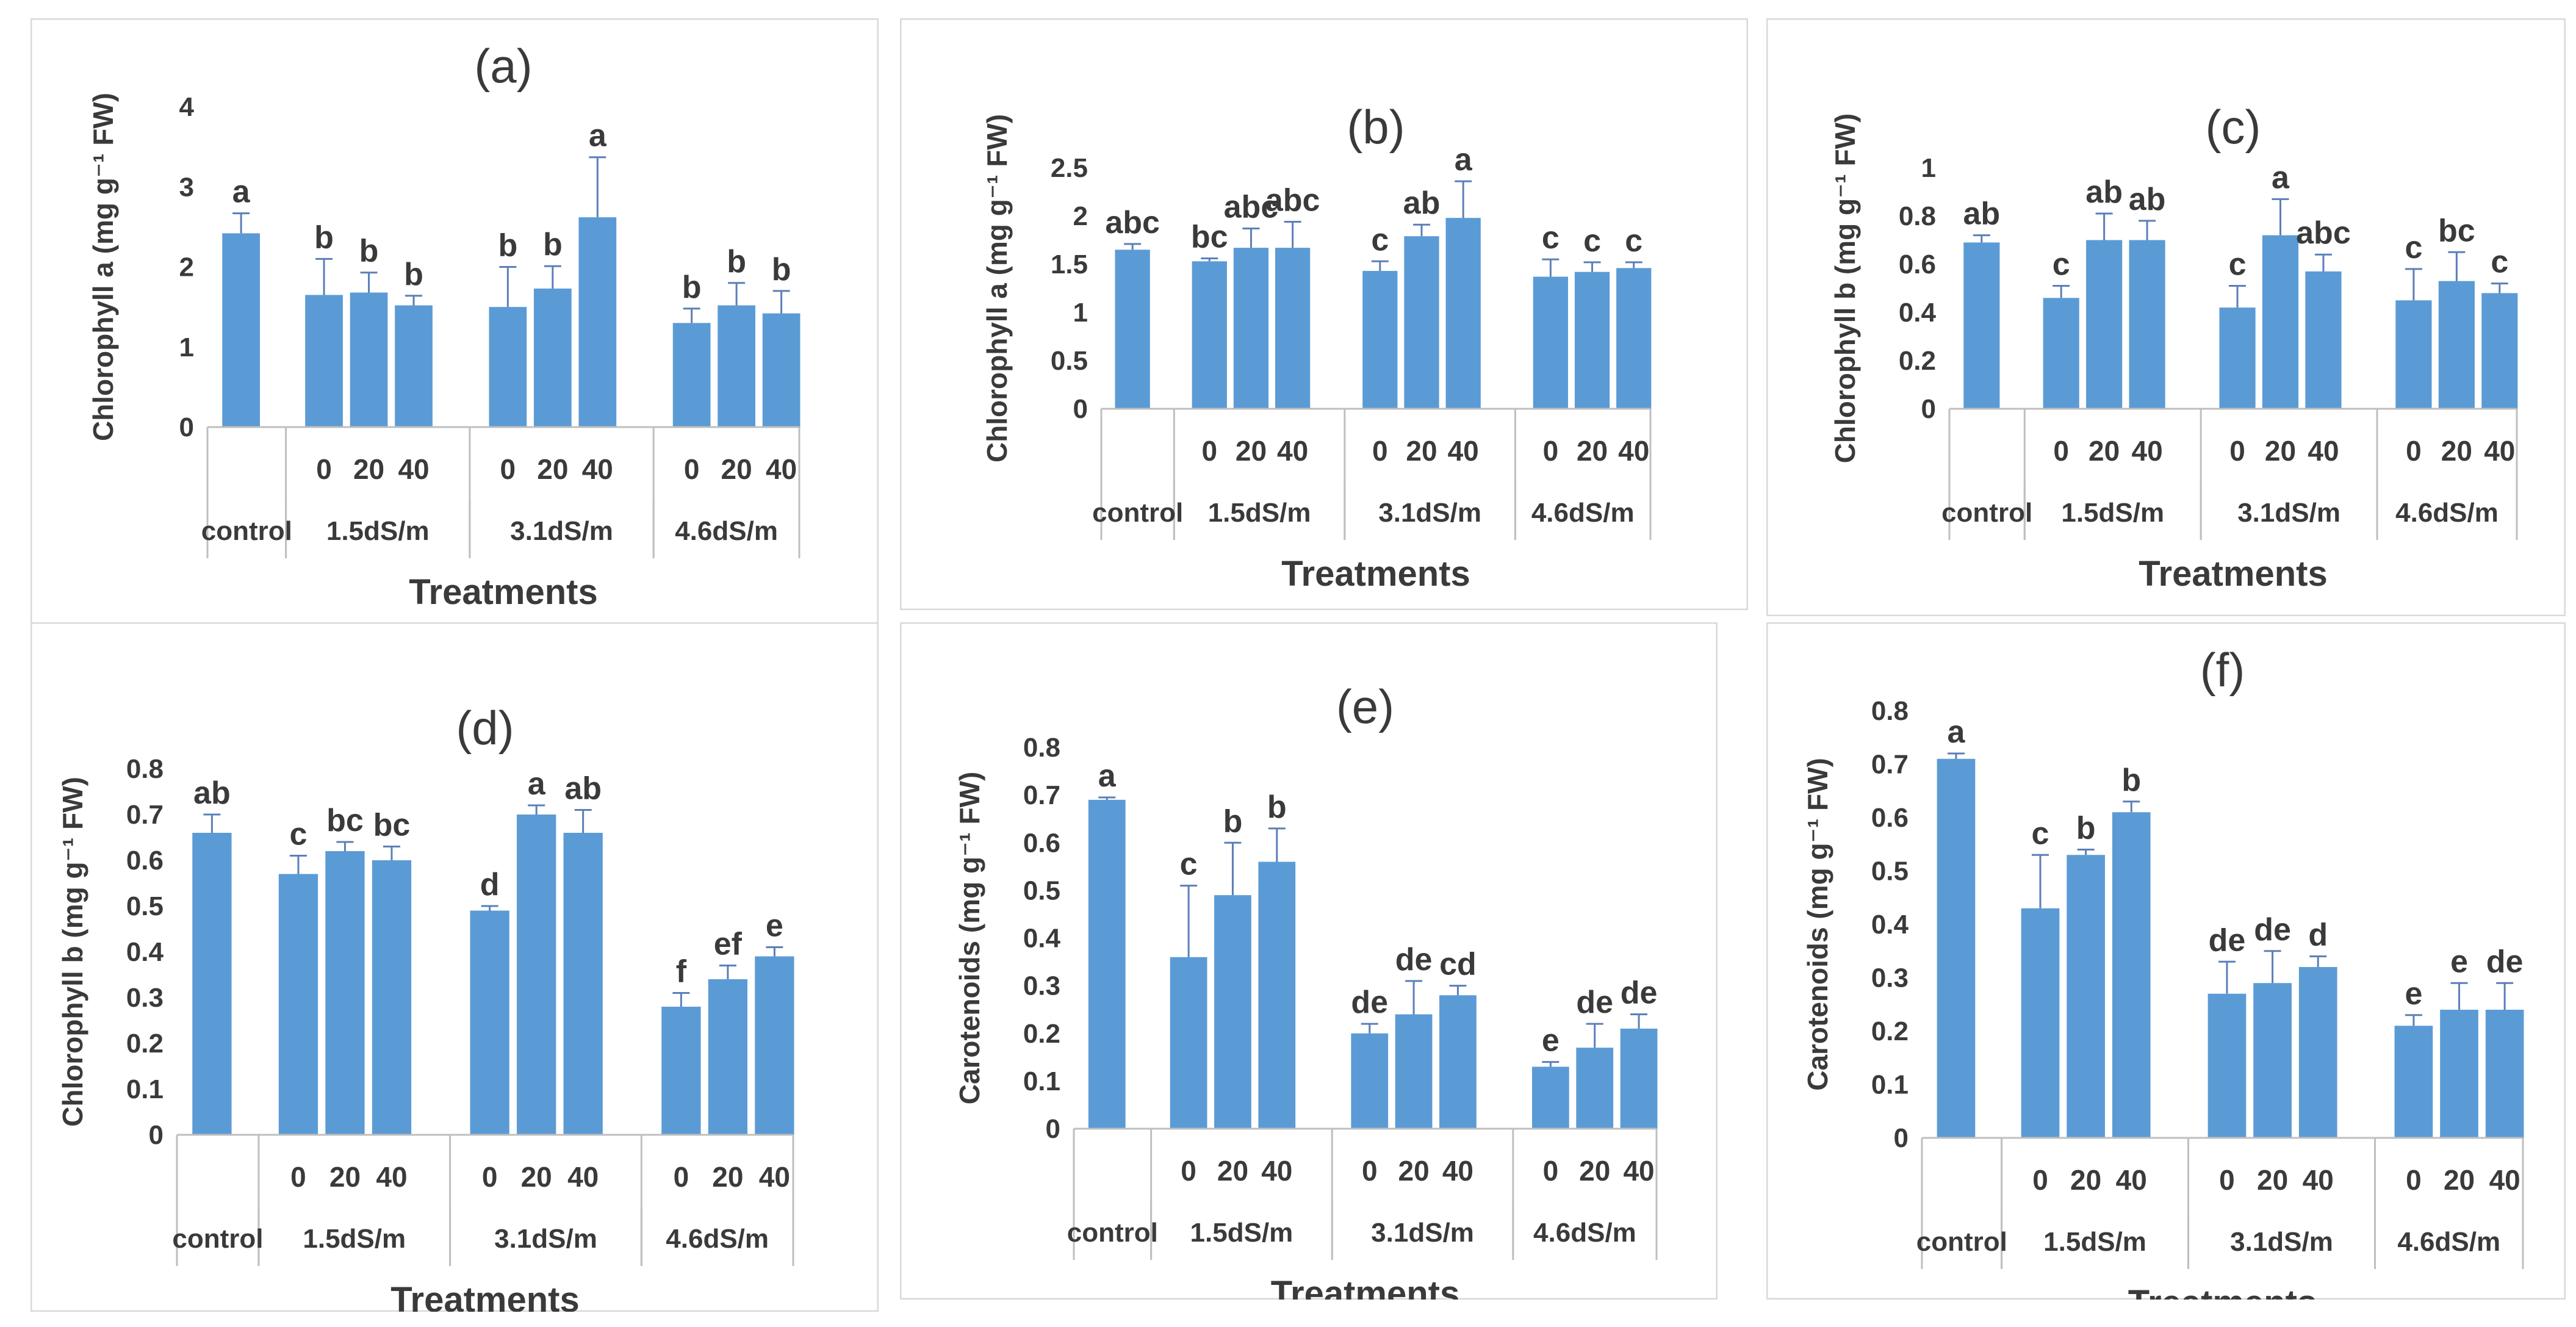 This screenshot has height=1327, width=2576. What do you see at coordinates (2040, 834) in the screenshot?
I see `chart-f-significance-letter: c` at bounding box center [2040, 834].